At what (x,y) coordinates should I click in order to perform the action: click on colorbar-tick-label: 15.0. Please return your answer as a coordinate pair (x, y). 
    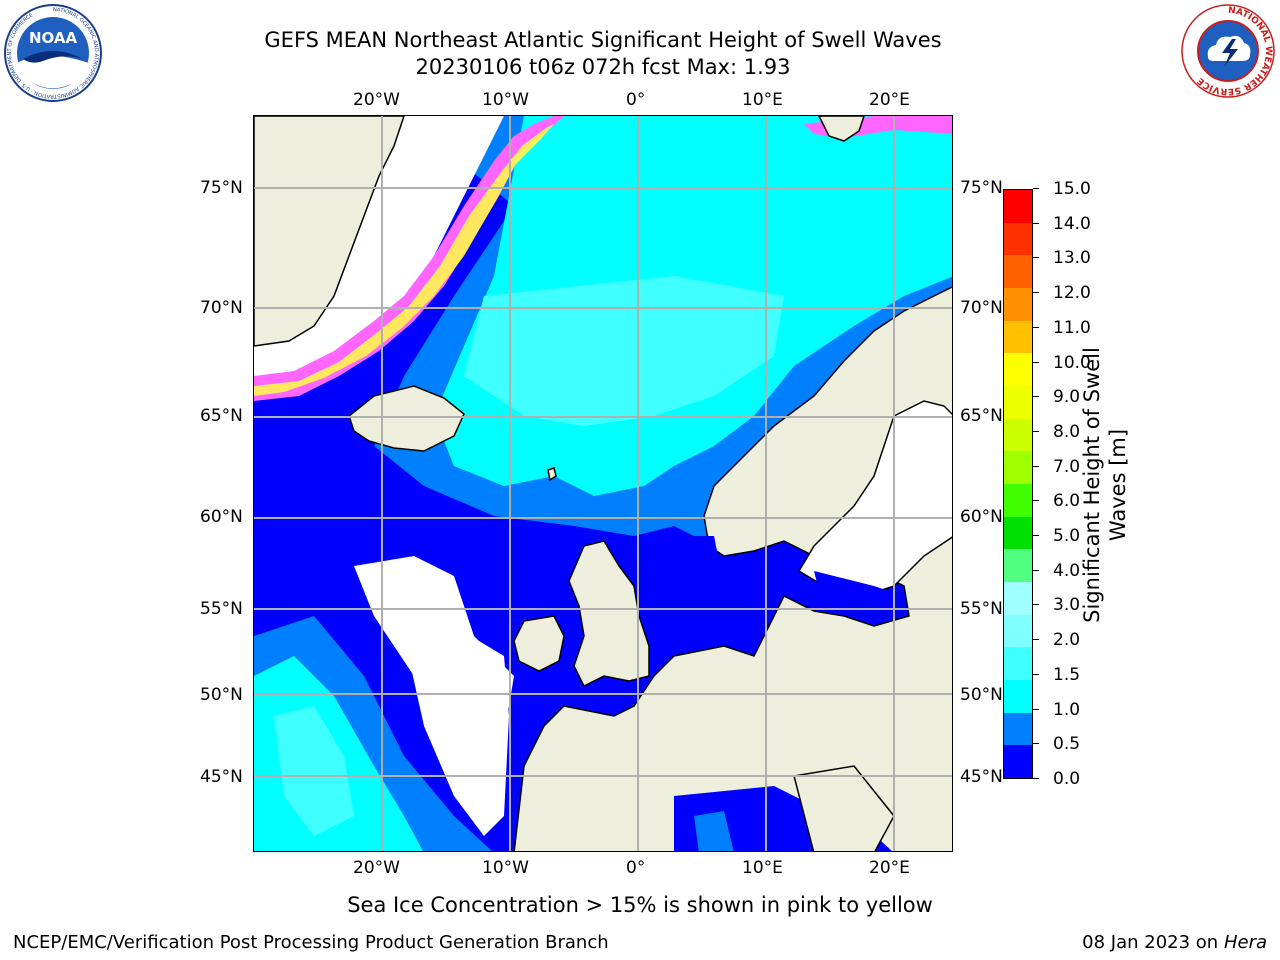
    Looking at the image, I should click on (1072, 189).